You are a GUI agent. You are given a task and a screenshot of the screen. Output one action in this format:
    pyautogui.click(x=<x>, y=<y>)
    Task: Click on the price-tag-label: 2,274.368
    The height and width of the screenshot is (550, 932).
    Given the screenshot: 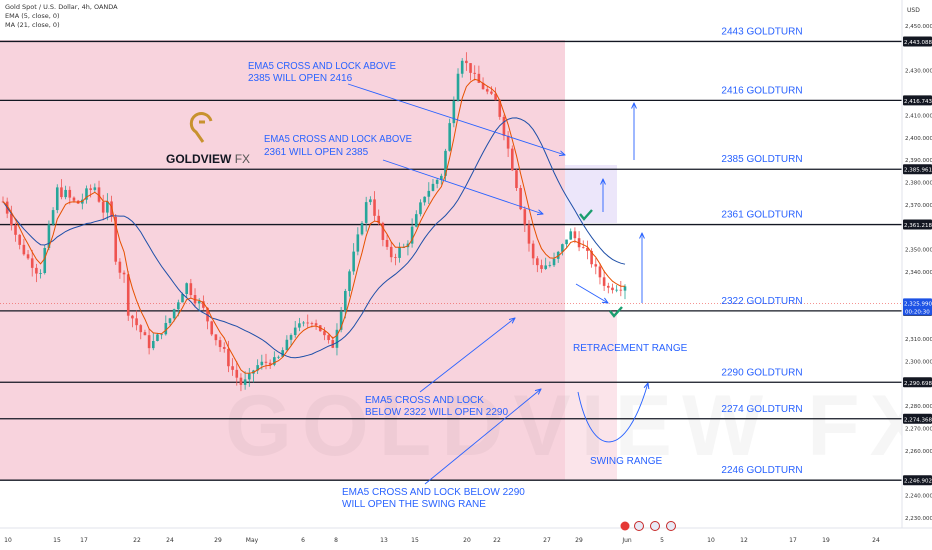 What is the action you would take?
    pyautogui.click(x=918, y=420)
    